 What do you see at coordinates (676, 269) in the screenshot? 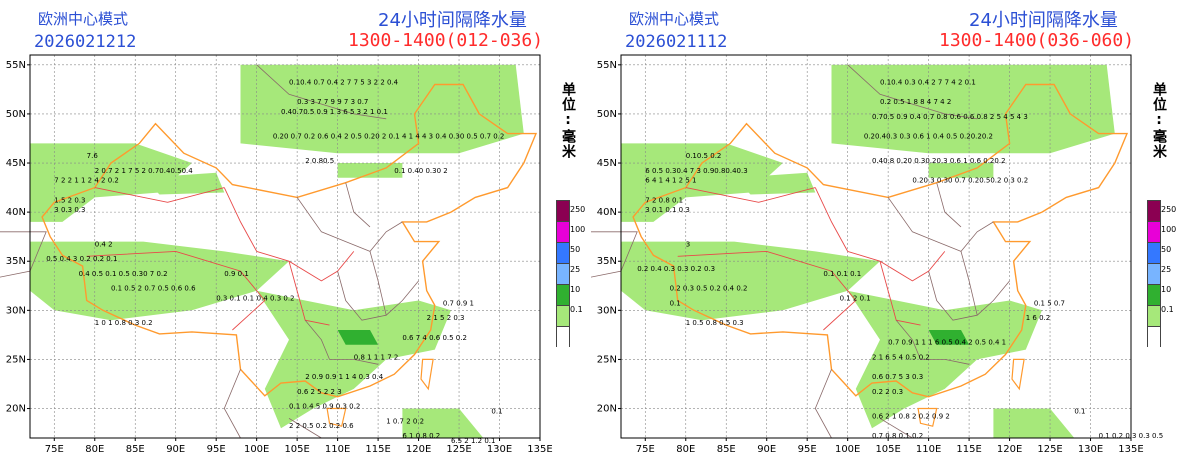
I see `precip-value: 0.2 0.4 0.3 0.3 0.2 0.3` at bounding box center [676, 269].